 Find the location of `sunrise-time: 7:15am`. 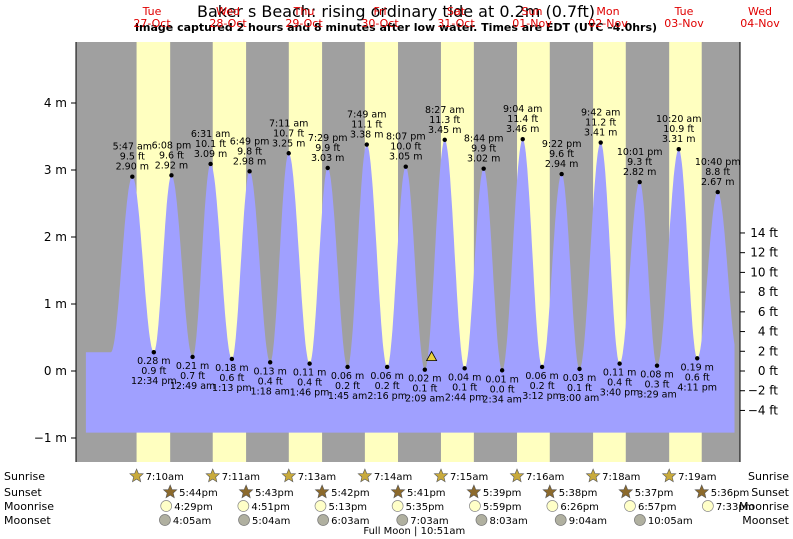

sunrise-time: 7:15am is located at coordinates (469, 477).